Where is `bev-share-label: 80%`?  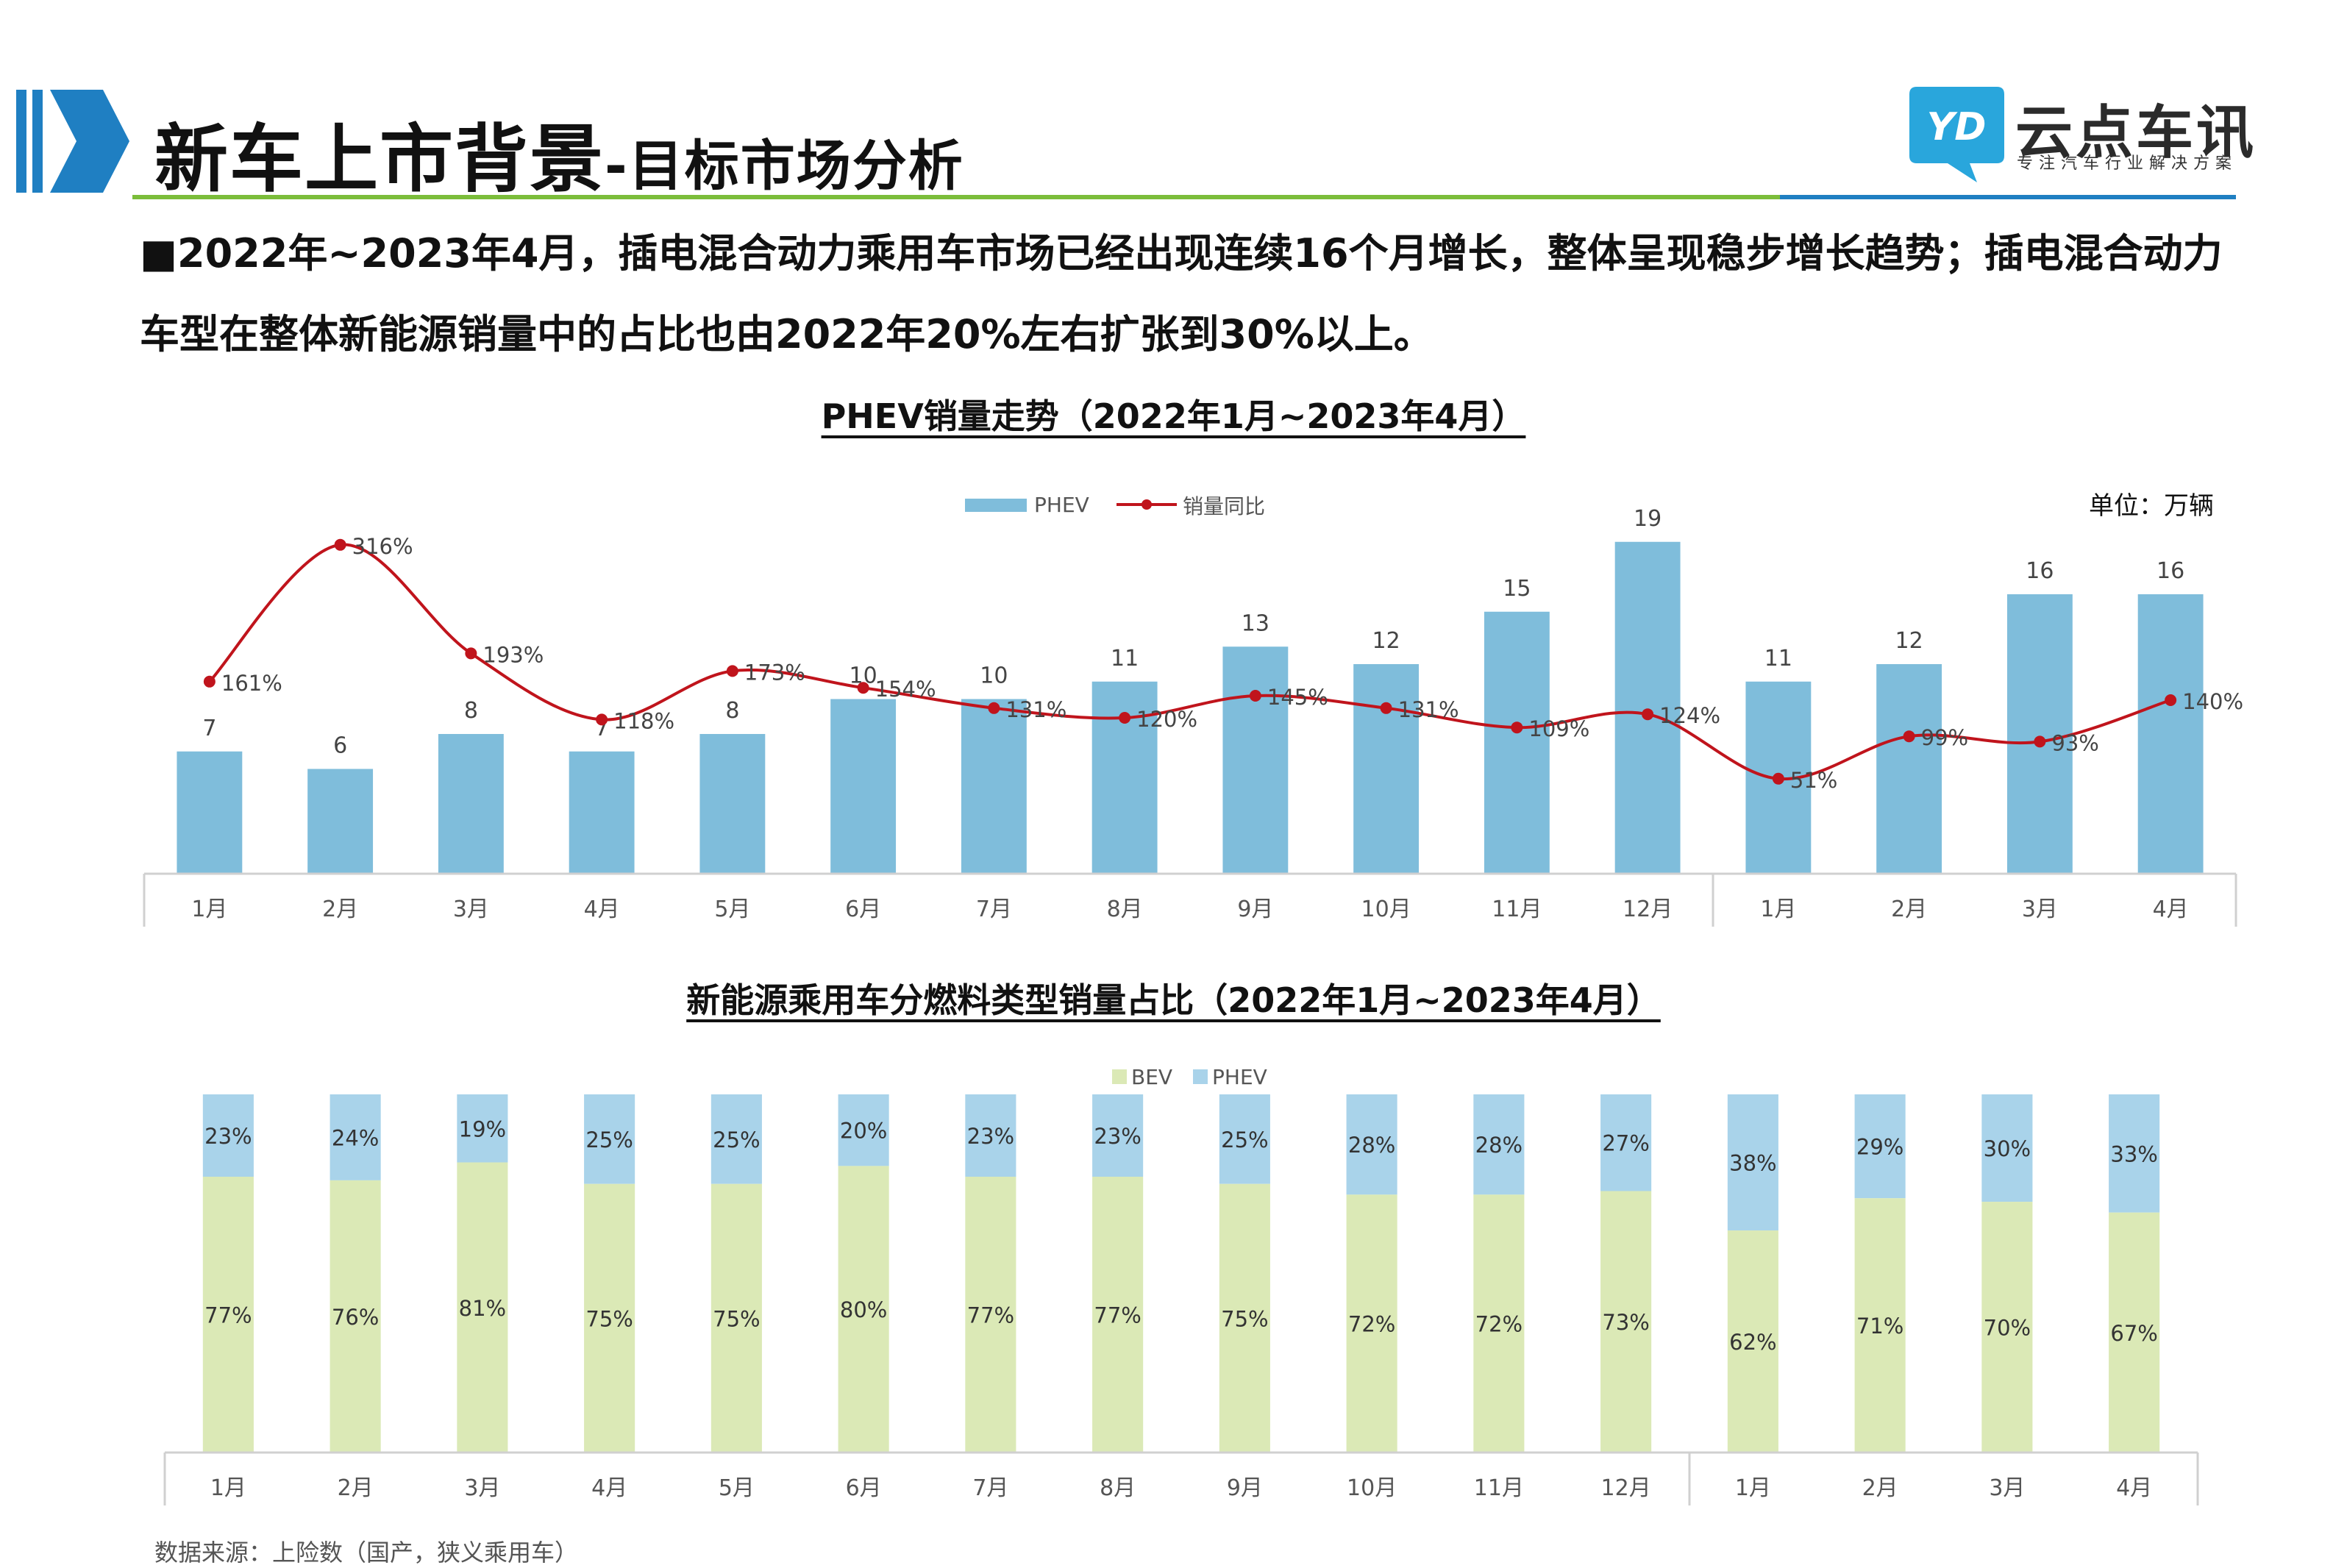 bev-share-label: 80% is located at coordinates (863, 1309).